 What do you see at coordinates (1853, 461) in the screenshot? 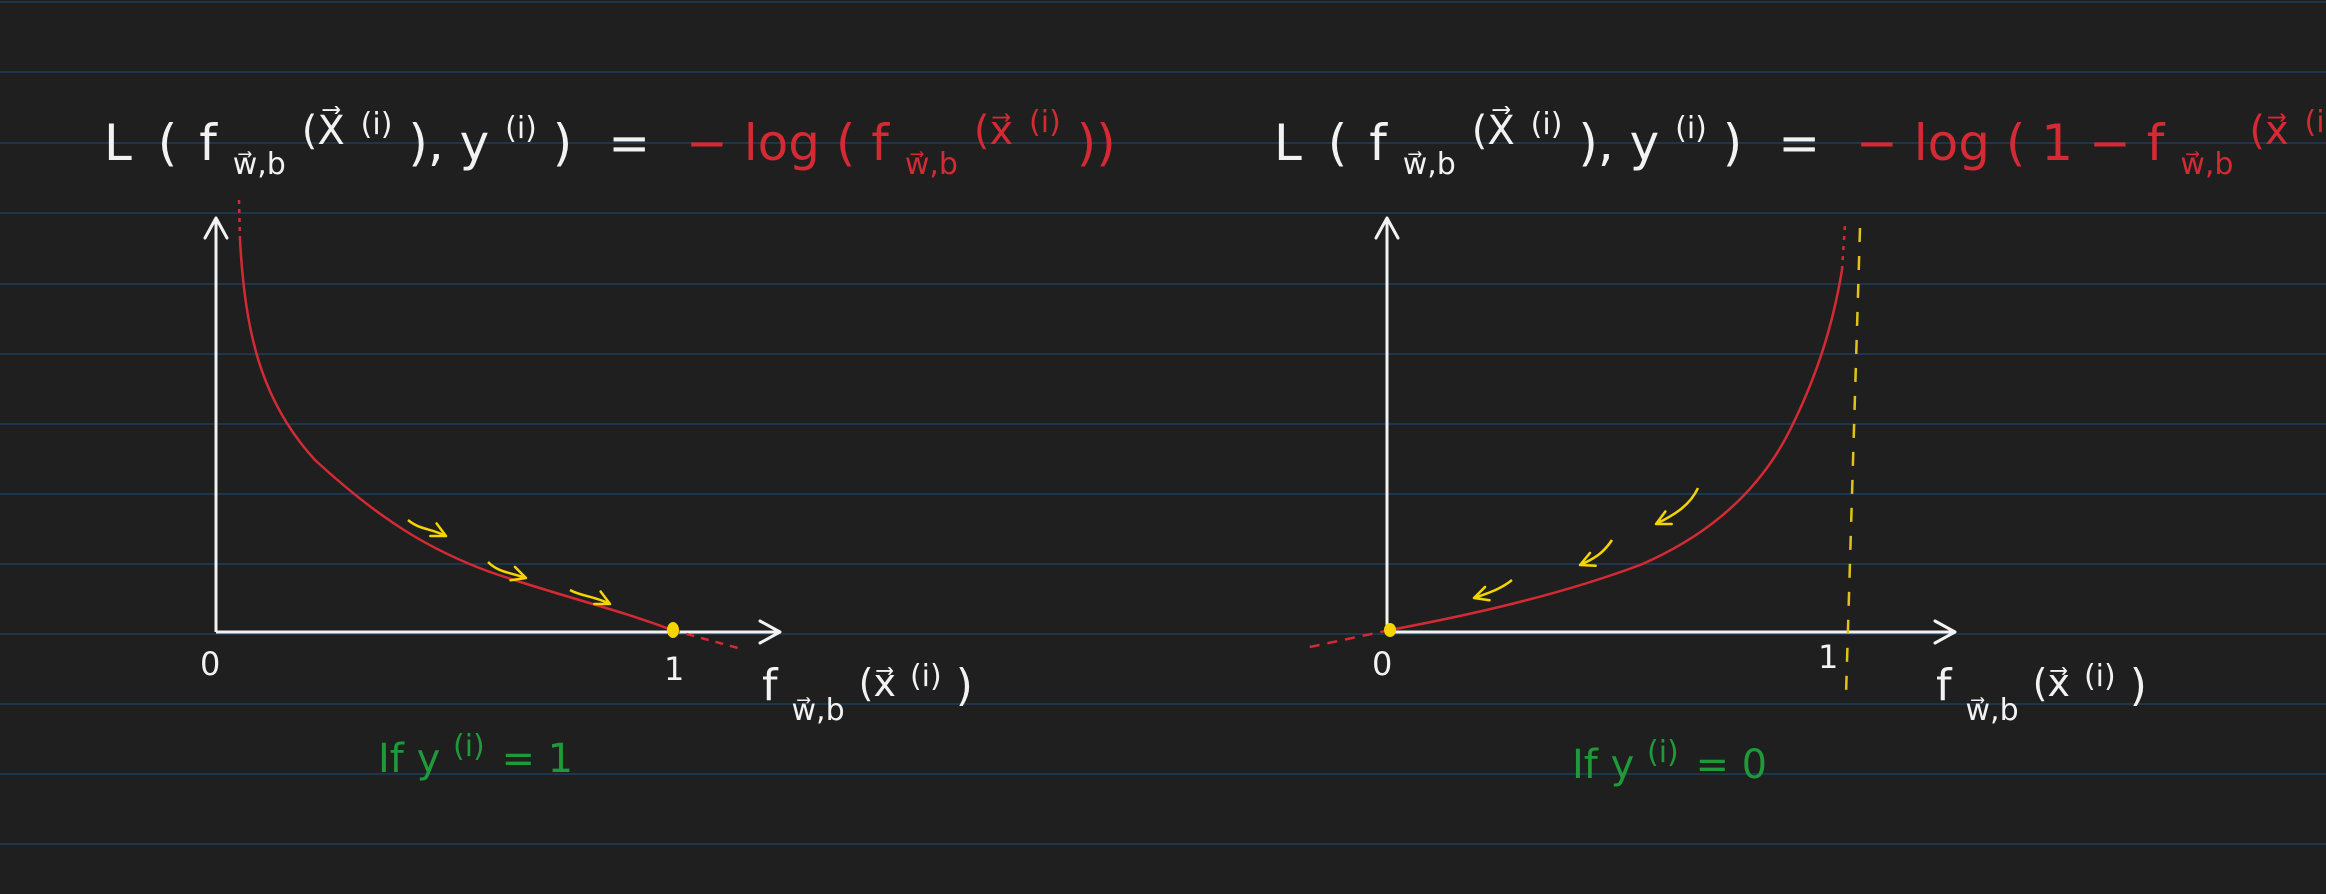
I see `right-asymptote-line` at bounding box center [1853, 461].